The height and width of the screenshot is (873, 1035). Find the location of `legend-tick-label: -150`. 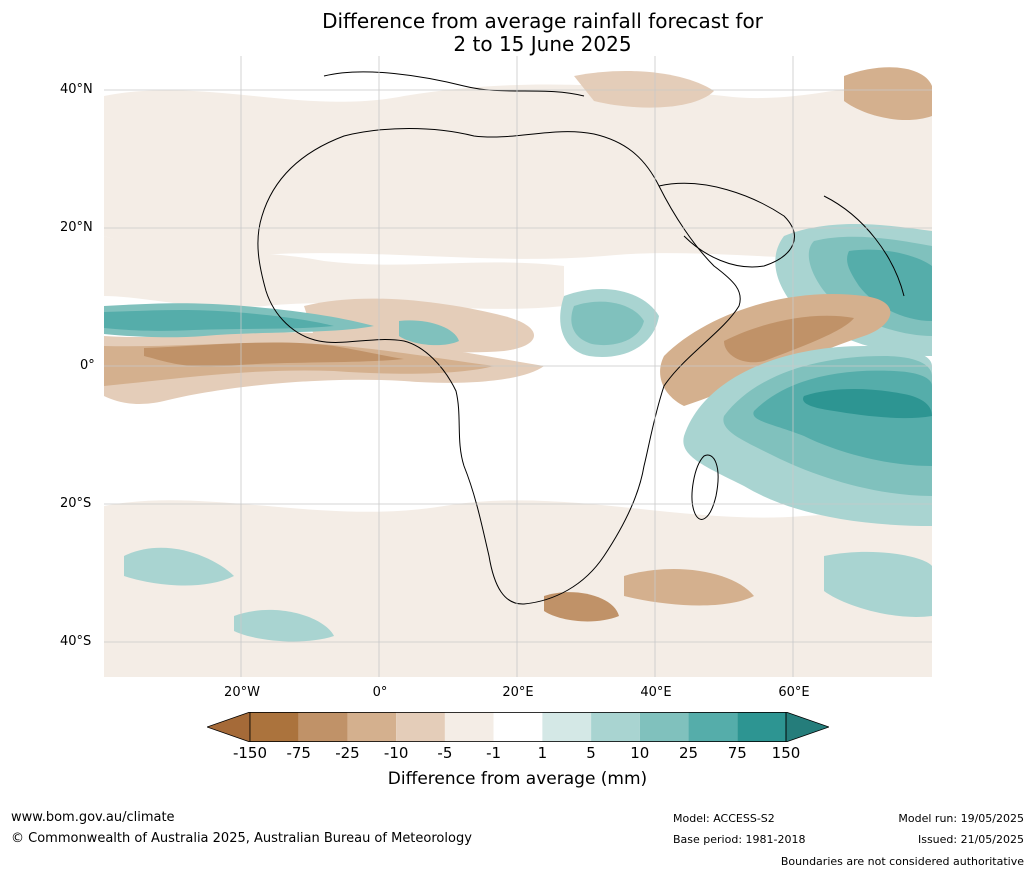

legend-tick-label: -150 is located at coordinates (250, 753).